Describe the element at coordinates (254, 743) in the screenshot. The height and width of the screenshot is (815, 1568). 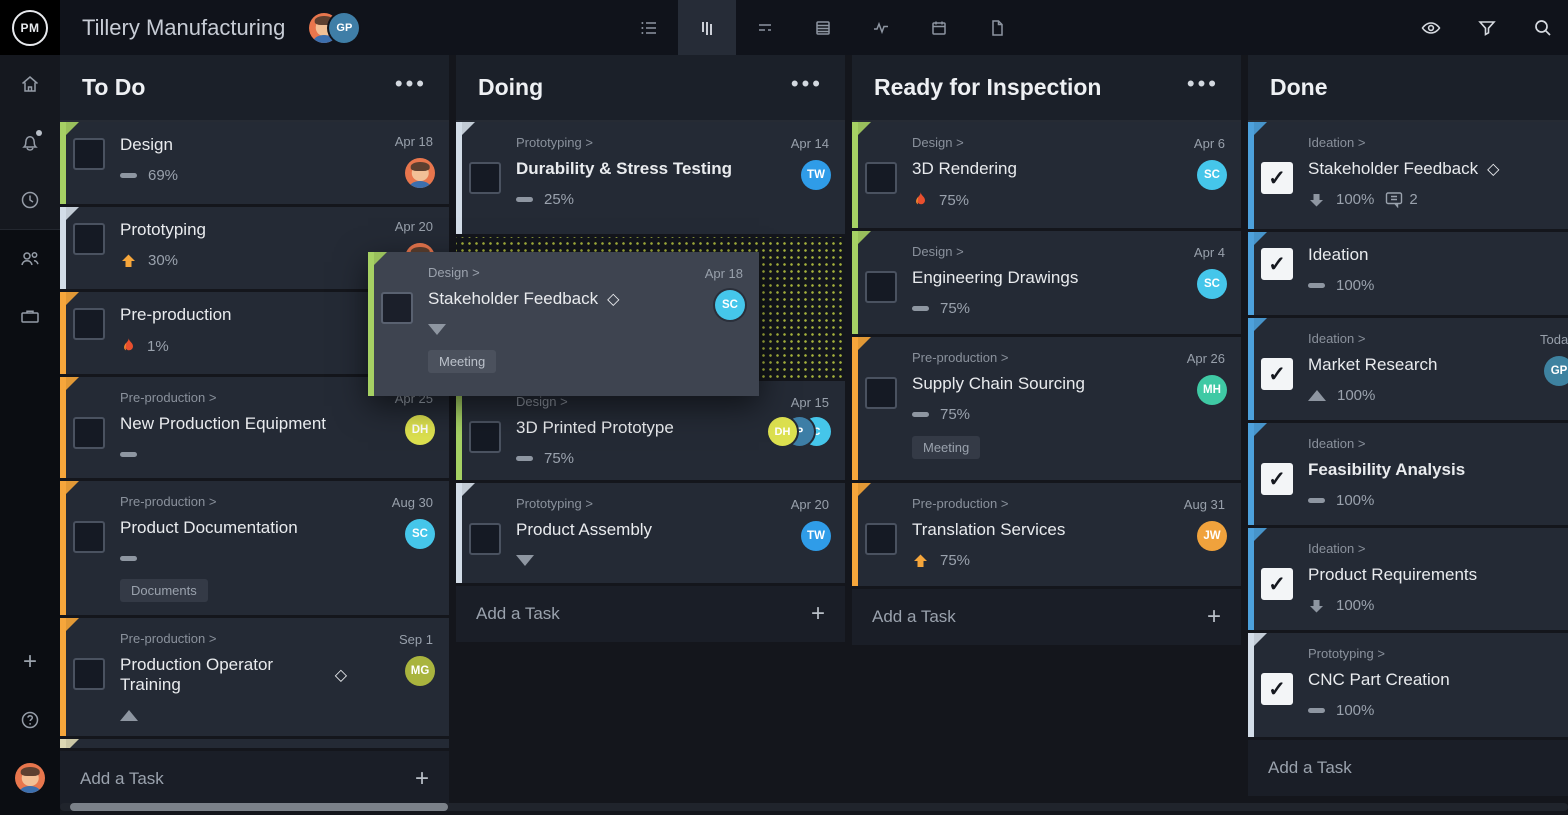
I see `partial-card` at that location.